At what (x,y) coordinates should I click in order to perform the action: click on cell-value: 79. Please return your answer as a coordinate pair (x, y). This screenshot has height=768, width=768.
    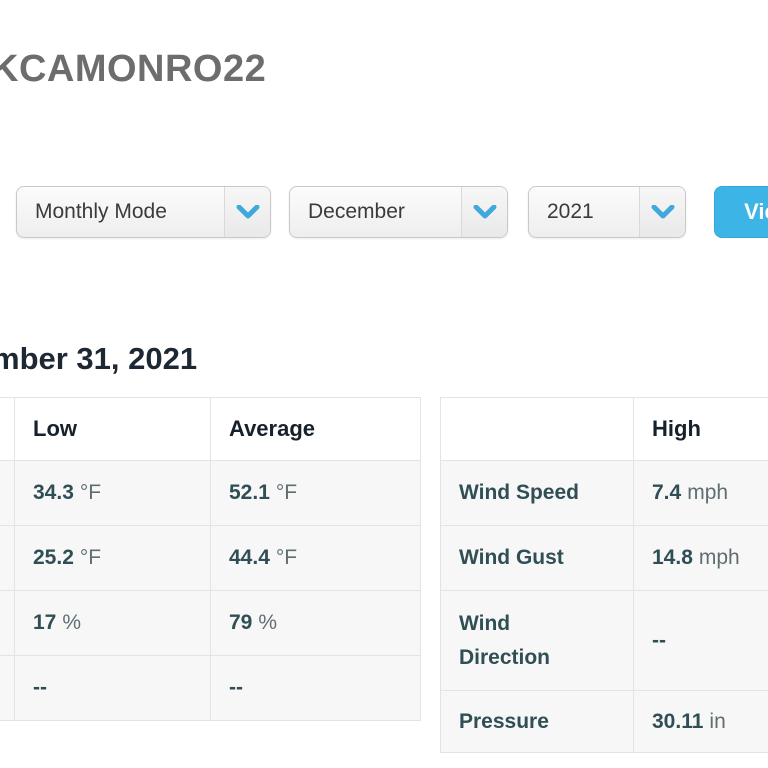
    Looking at the image, I should click on (241, 622).